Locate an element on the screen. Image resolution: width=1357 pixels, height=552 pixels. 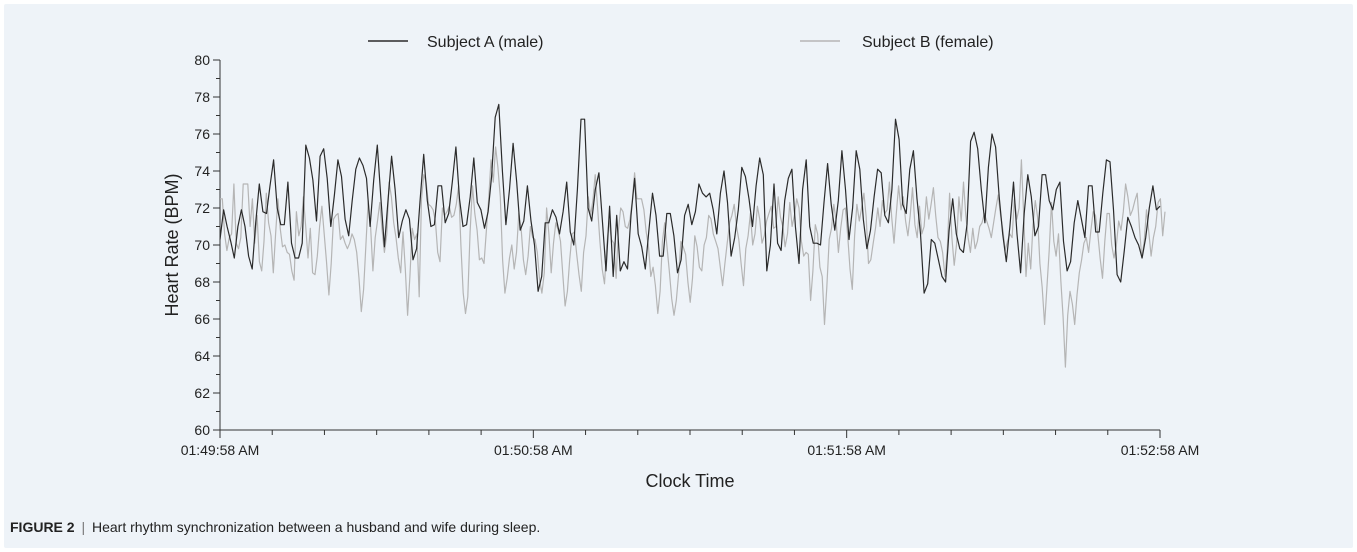
legend-label: Subject B (female) is located at coordinates (928, 42).